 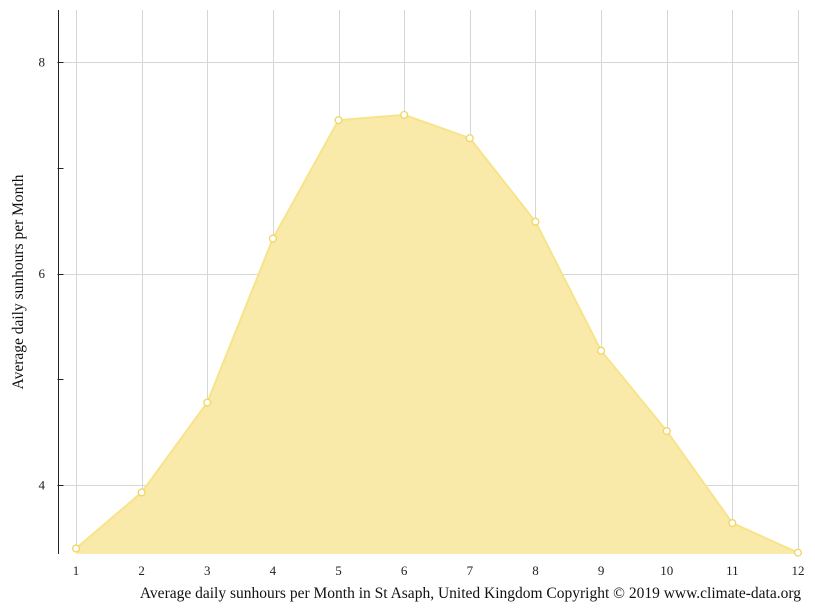 I want to click on x-tick-label: 3, so click(x=207, y=570).